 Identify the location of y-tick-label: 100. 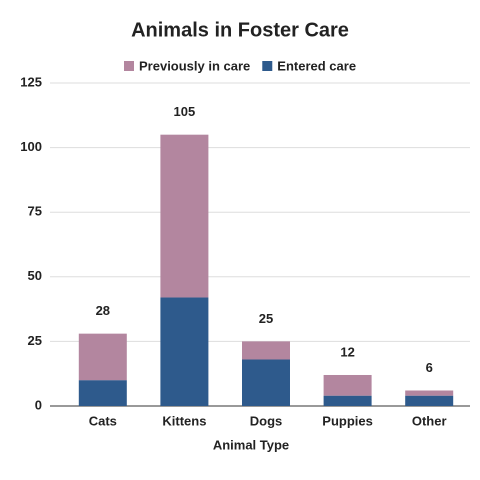
(31, 146).